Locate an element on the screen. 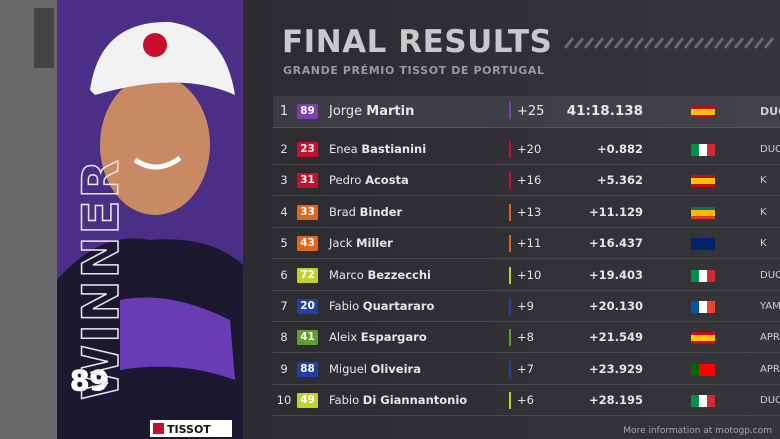 This screenshot has height=439, width=780. time: 41:18.138 is located at coordinates (604, 111).